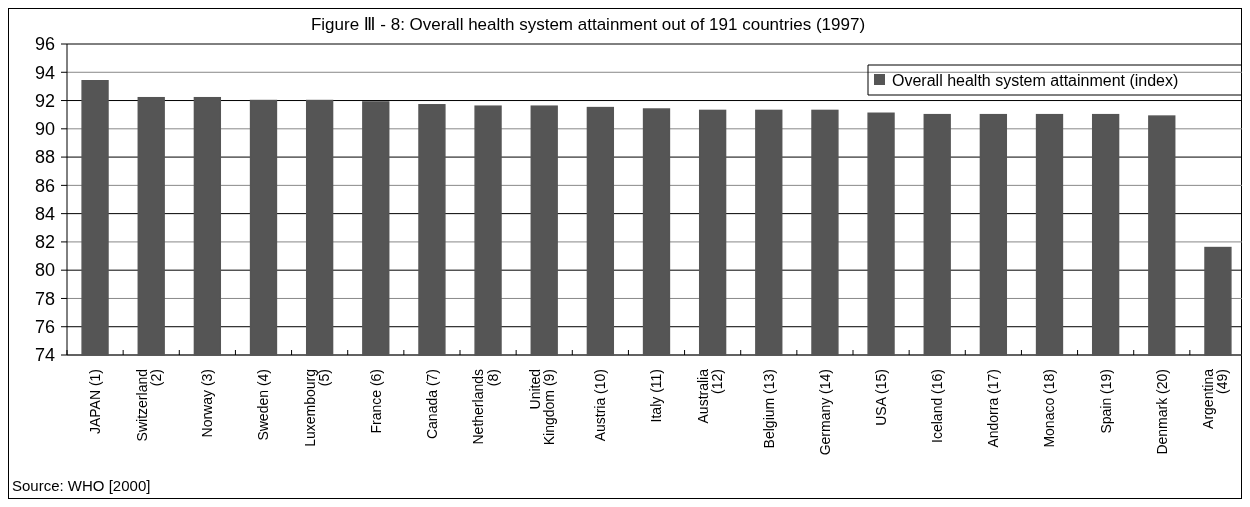  Describe the element at coordinates (541, 407) in the screenshot. I see `x-tick-label: United Kingdom (9)` at that location.